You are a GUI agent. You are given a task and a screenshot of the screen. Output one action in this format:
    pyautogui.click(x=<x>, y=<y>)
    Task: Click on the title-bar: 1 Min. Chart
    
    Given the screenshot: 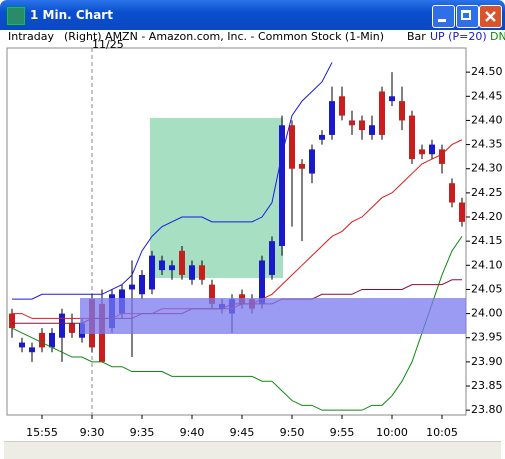 What is the action you would take?
    pyautogui.click(x=252, y=15)
    